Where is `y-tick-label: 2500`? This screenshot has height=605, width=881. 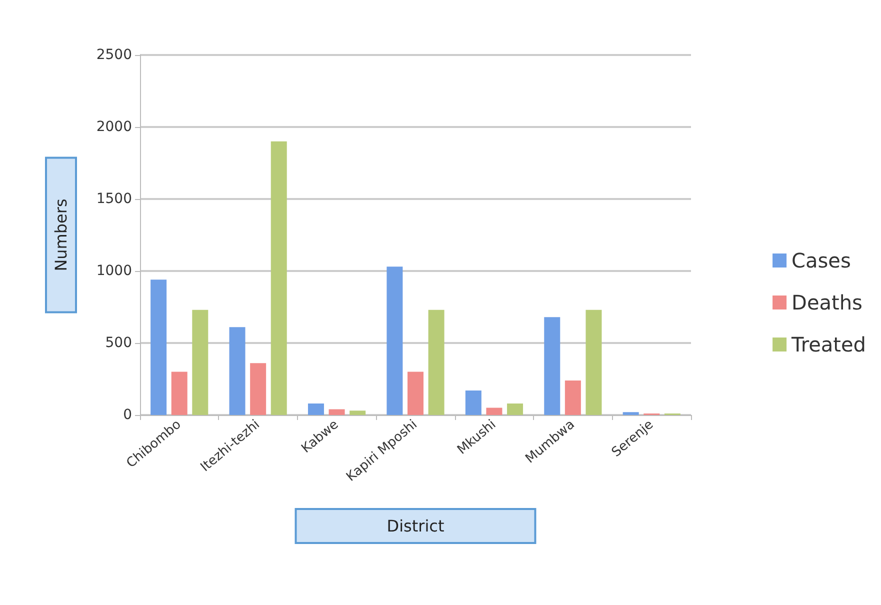
y-tick-label: 2500 is located at coordinates (114, 55).